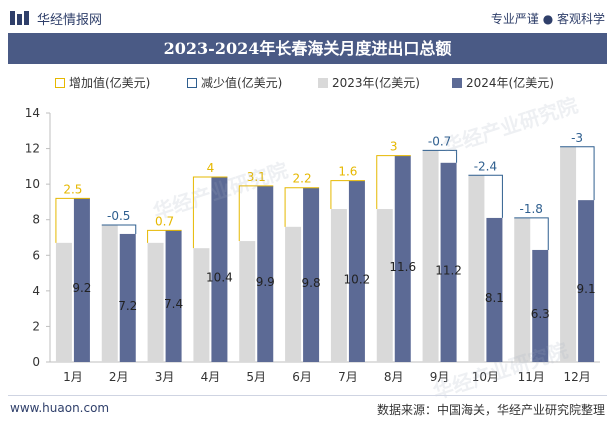 The image size is (615, 427). Describe the element at coordinates (36, 326) in the screenshot. I see `y-tick-label: 2` at that location.